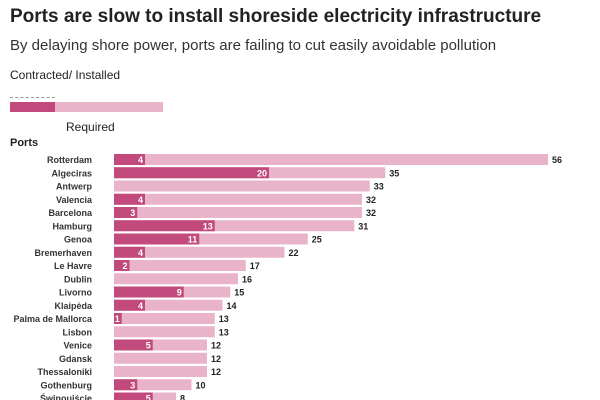 The width and height of the screenshot is (600, 400). What do you see at coordinates (255, 266) in the screenshot?
I see `required-value-label: 17` at bounding box center [255, 266].